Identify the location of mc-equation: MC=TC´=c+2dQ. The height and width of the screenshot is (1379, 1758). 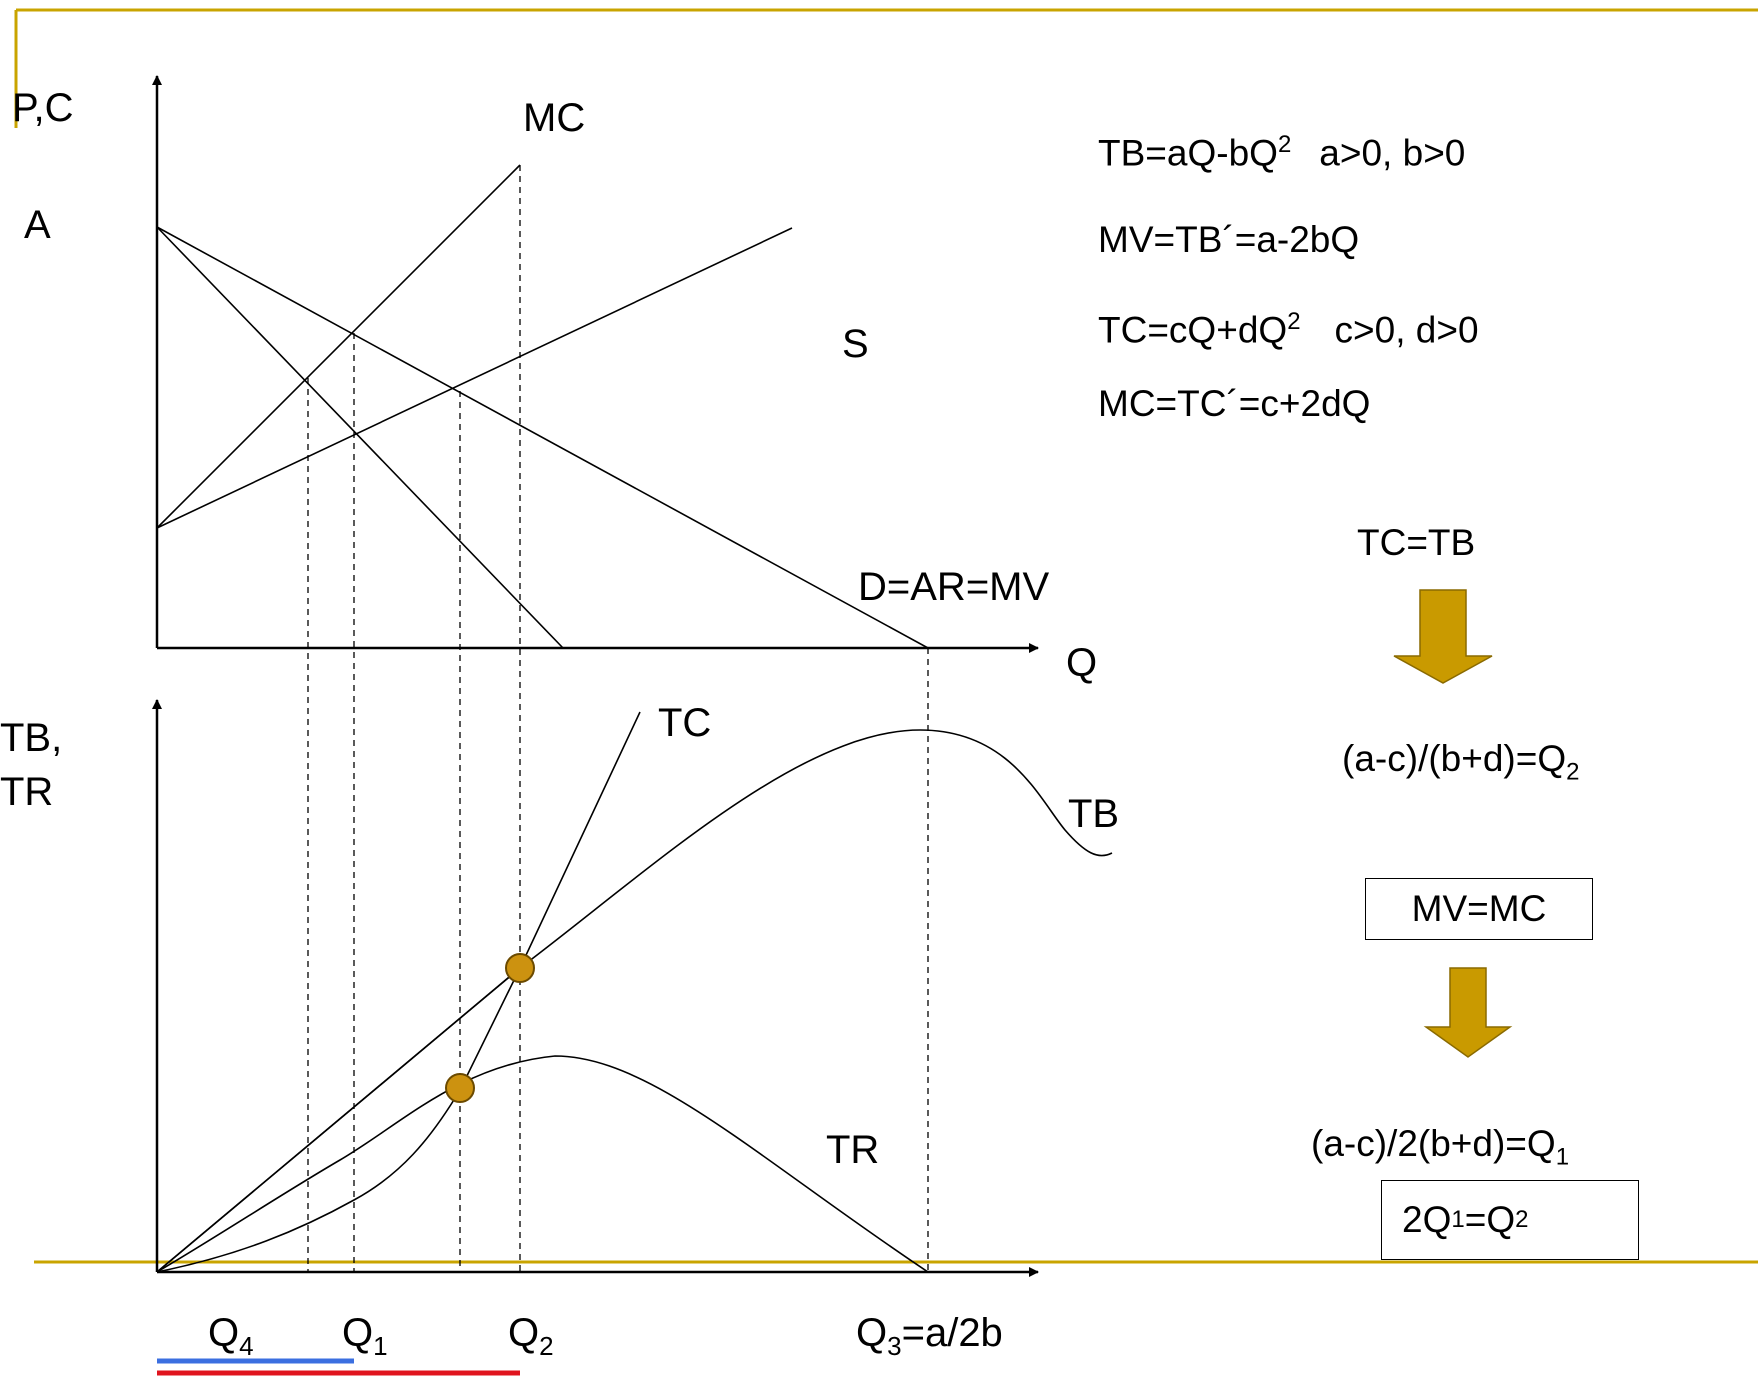
(1234, 403).